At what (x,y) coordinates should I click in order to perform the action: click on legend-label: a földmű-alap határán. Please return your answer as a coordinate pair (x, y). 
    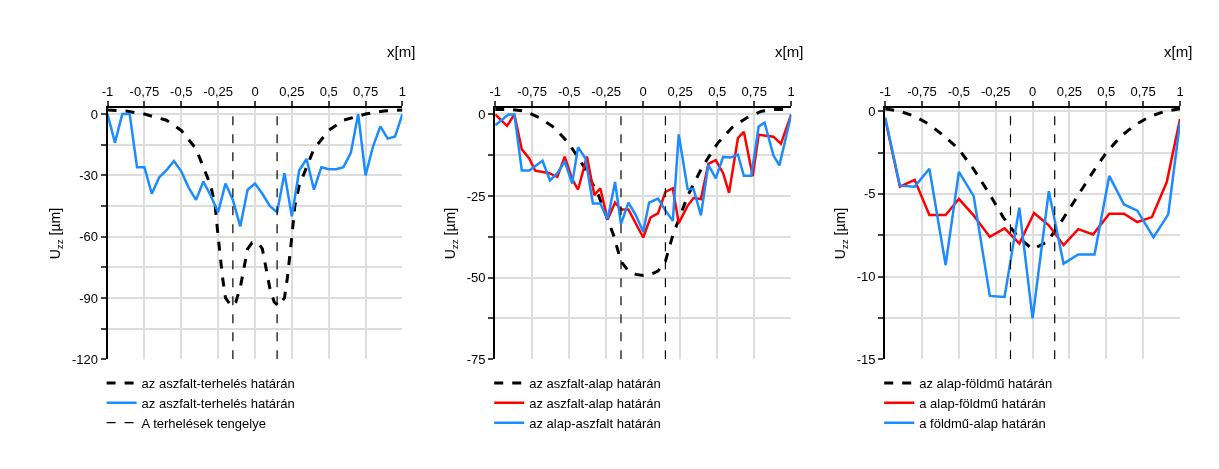
    Looking at the image, I should click on (982, 423).